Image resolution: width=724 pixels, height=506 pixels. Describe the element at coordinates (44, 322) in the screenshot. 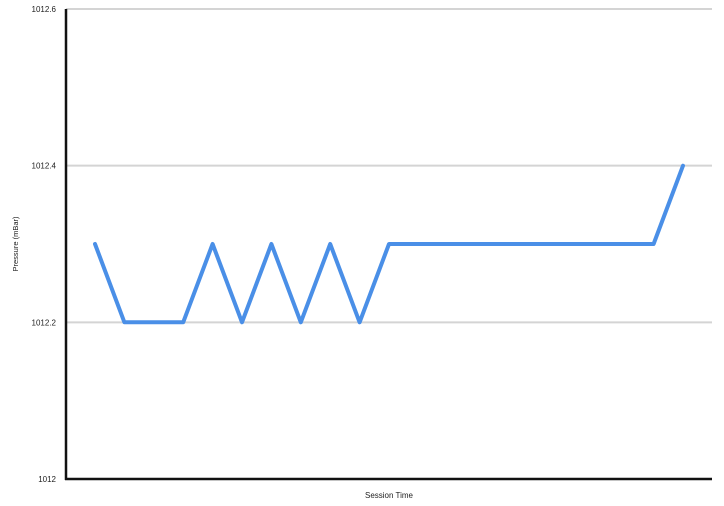

I see `y-tick-label: 1012.2` at that location.